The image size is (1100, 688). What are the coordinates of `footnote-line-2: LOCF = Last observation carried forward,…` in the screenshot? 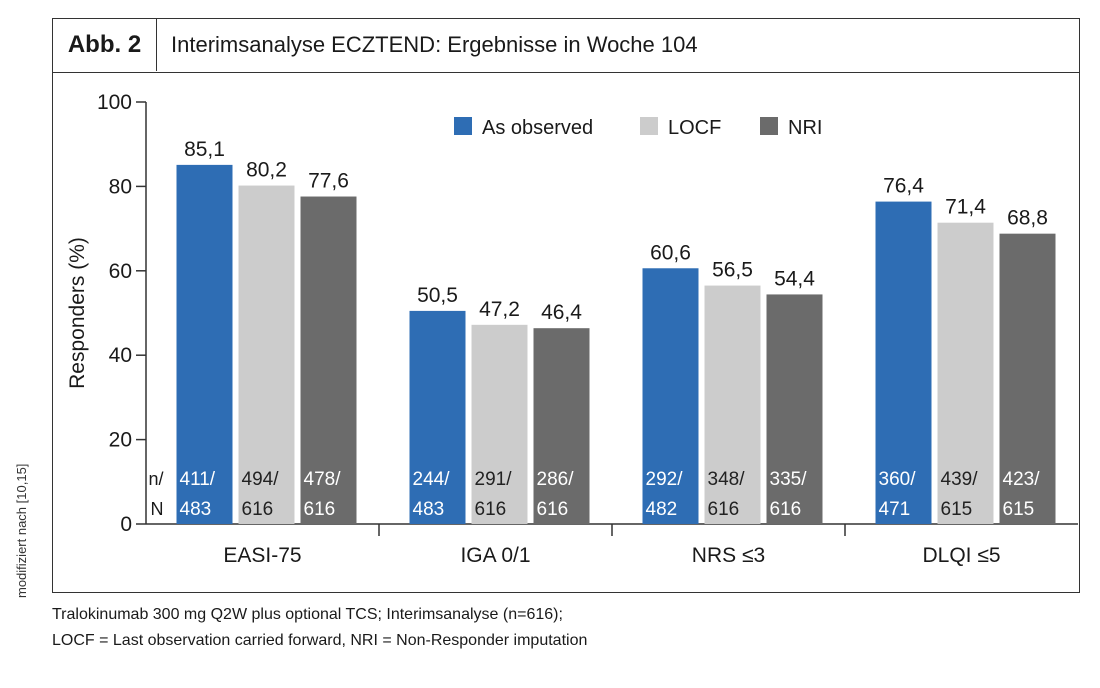 It's located at (320, 640).